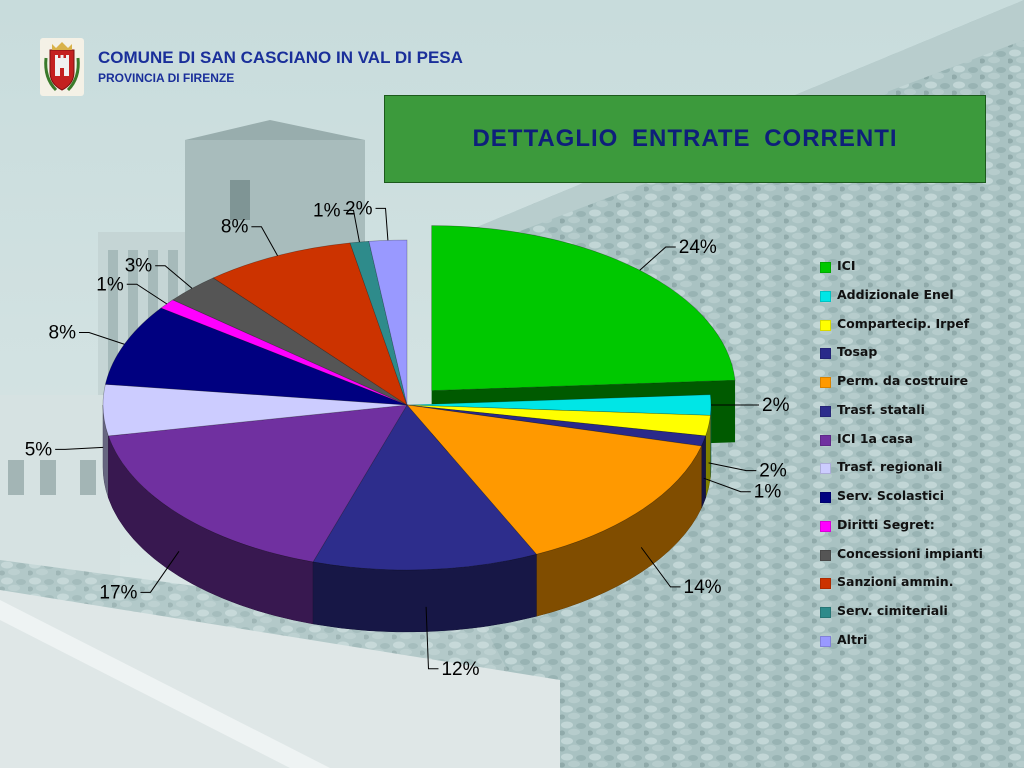  I want to click on chart-title-box: DETTAGLIO ENTRATE CORRENTI, so click(685, 139).